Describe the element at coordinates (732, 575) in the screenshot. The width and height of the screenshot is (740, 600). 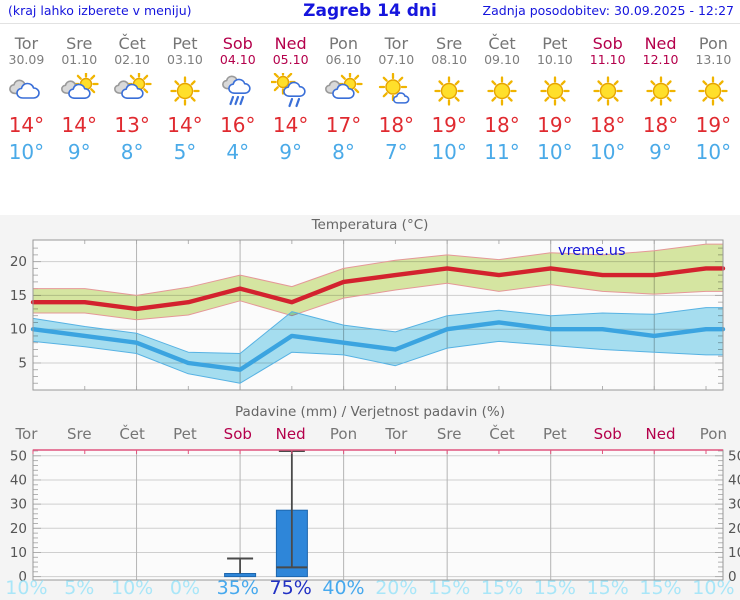
I see `svg-text: 0` at that location.